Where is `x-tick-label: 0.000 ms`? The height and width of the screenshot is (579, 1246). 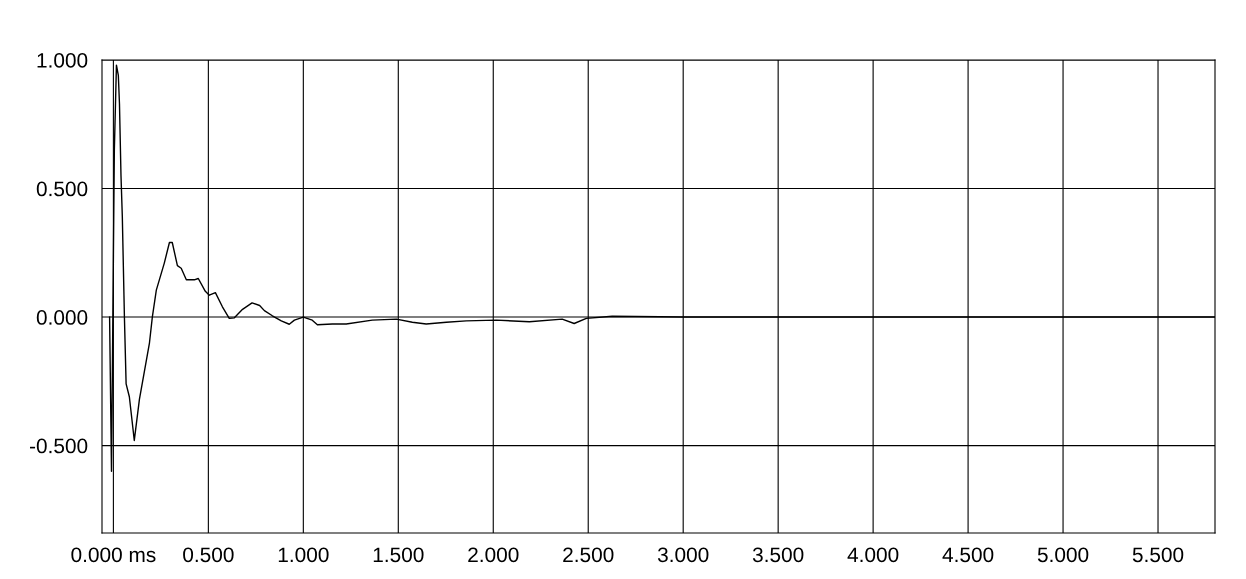
x-tick-label: 0.000 ms is located at coordinates (113, 555).